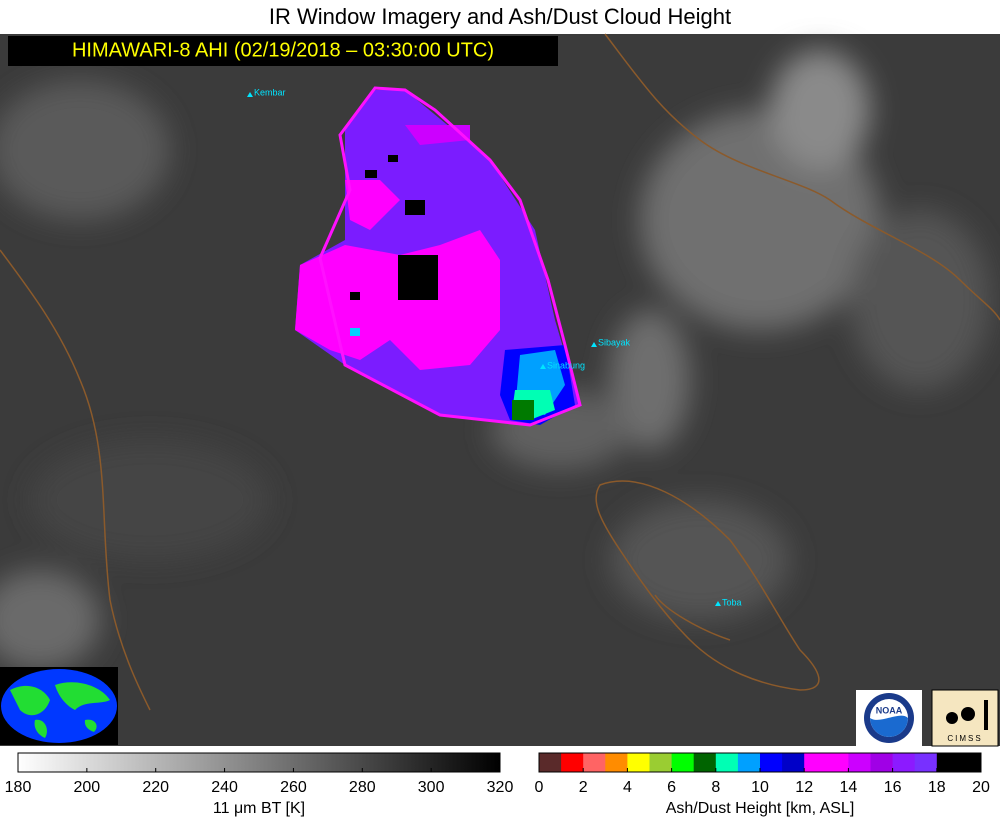 The width and height of the screenshot is (1000, 821). I want to click on cimss-logo: CIMSS, so click(965, 718).